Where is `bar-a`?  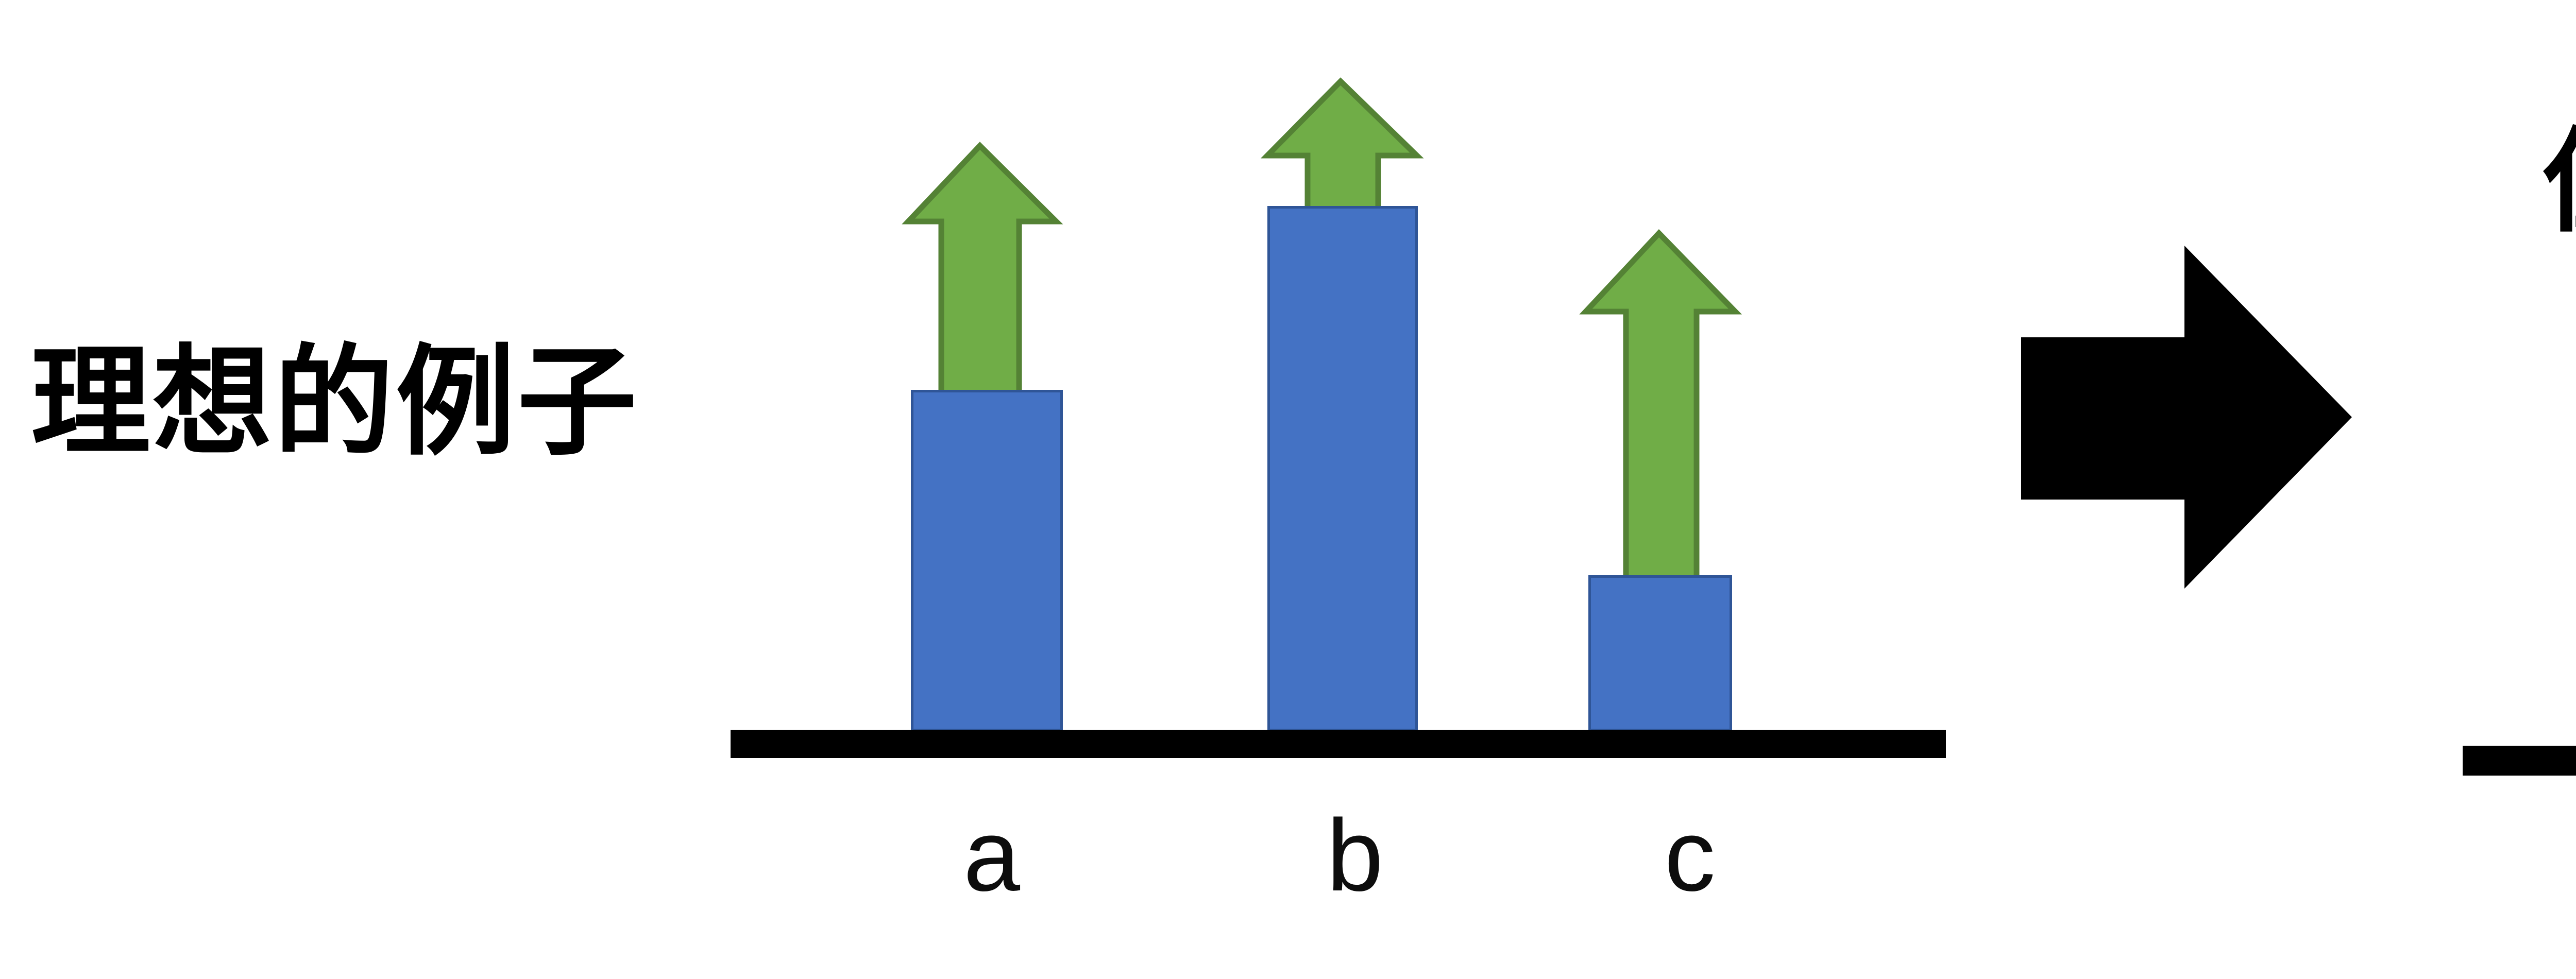
bar-a is located at coordinates (987, 560).